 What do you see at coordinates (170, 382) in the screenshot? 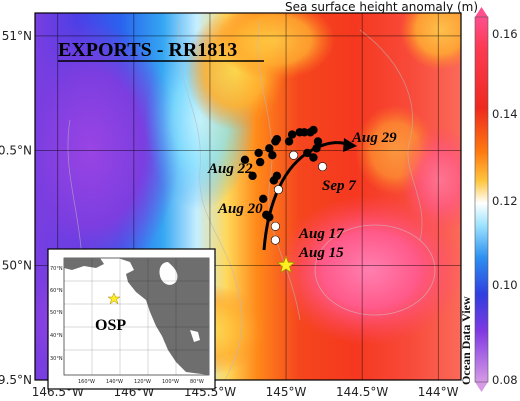
I see `svg-text: 100°W` at bounding box center [170, 382].